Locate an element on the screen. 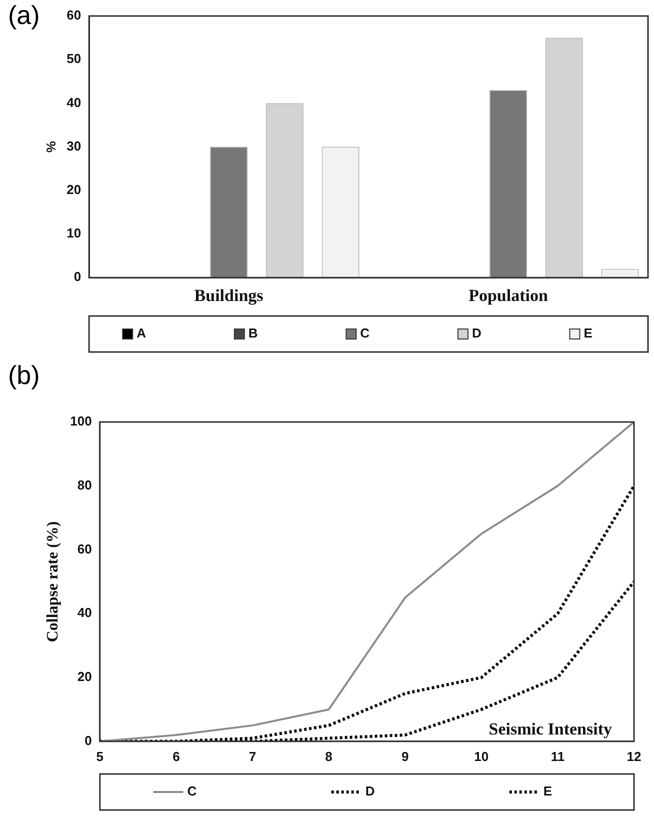  x-tick-label: 10 is located at coordinates (481, 756).